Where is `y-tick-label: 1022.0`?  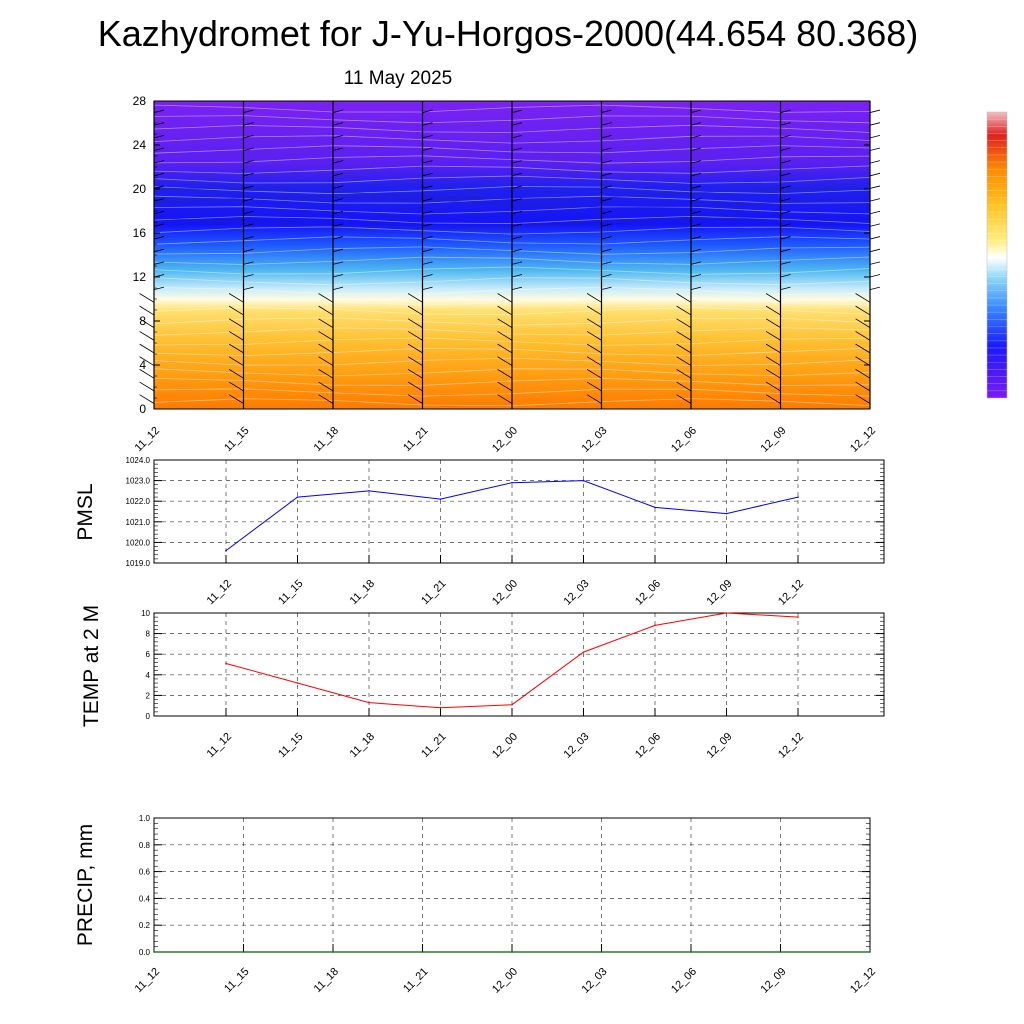
y-tick-label: 1022.0 is located at coordinates (138, 501).